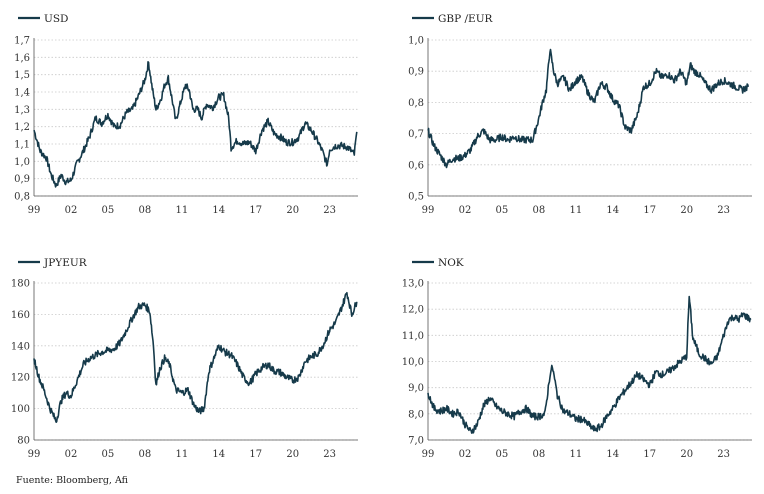 This screenshot has height=494, width=764. Describe the element at coordinates (65, 263) in the screenshot. I see `legend-label: JPYEUR` at that location.